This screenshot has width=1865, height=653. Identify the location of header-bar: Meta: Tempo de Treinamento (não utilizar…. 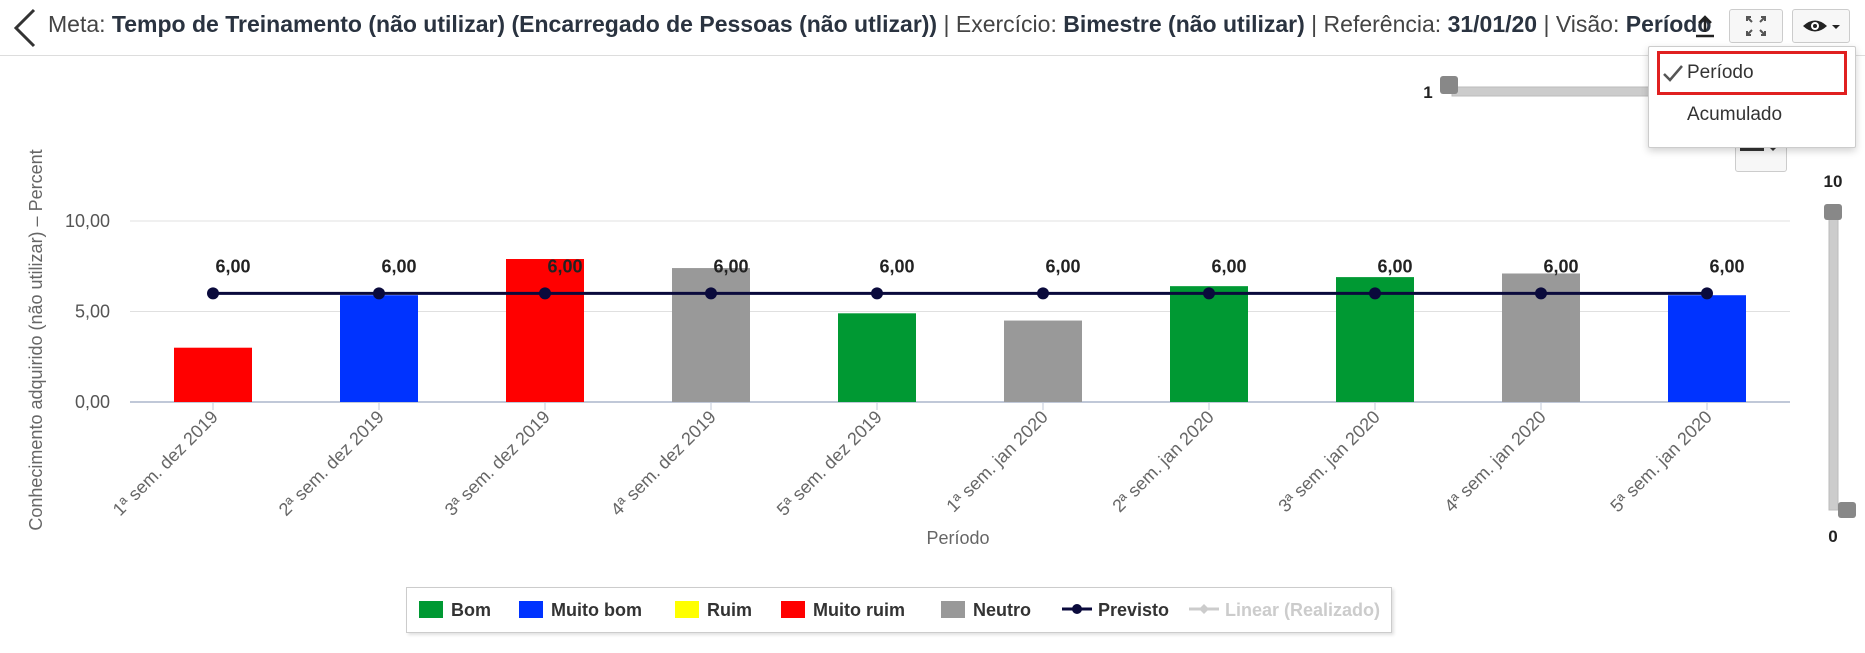
(932, 28).